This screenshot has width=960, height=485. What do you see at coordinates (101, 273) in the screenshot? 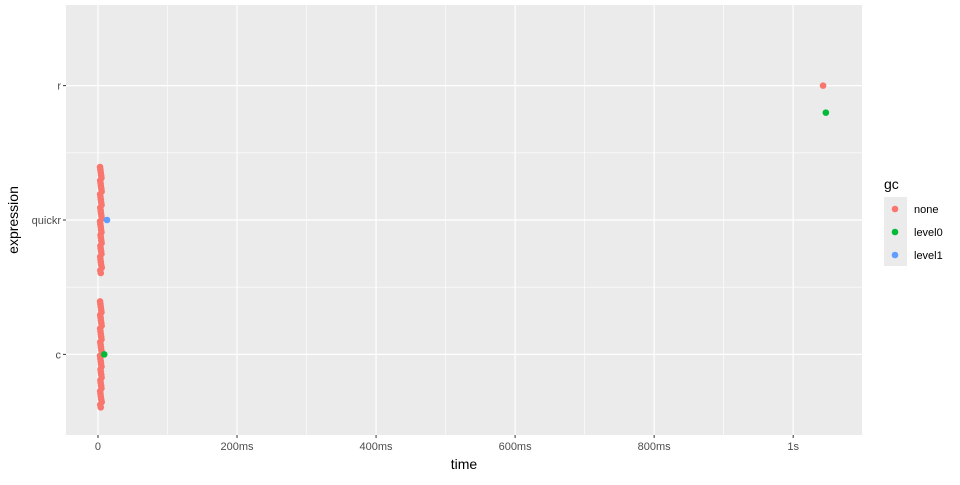
I see `point-quickr-none` at bounding box center [101, 273].